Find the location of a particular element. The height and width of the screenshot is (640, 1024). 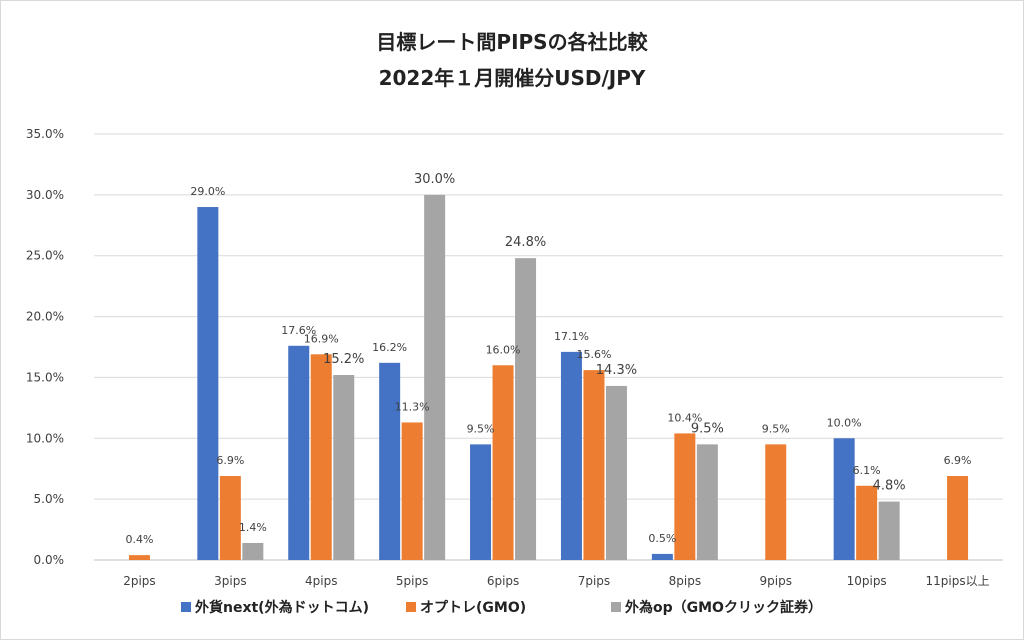

x-category-label: 5pips is located at coordinates (412, 581).